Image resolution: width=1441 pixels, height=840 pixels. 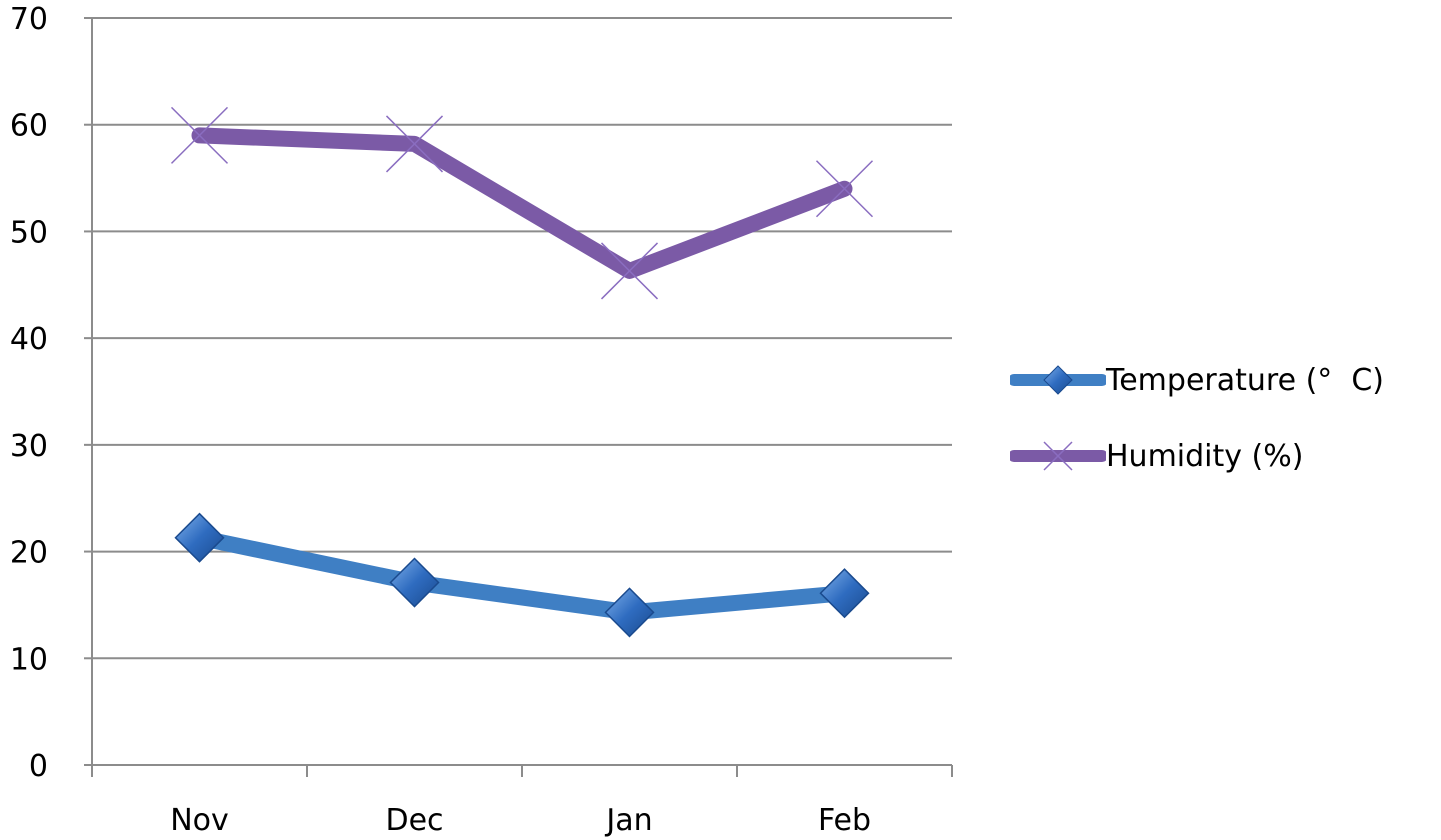 What do you see at coordinates (1205, 456) in the screenshot?
I see `legend-label-humidity: Humidity (%)` at bounding box center [1205, 456].